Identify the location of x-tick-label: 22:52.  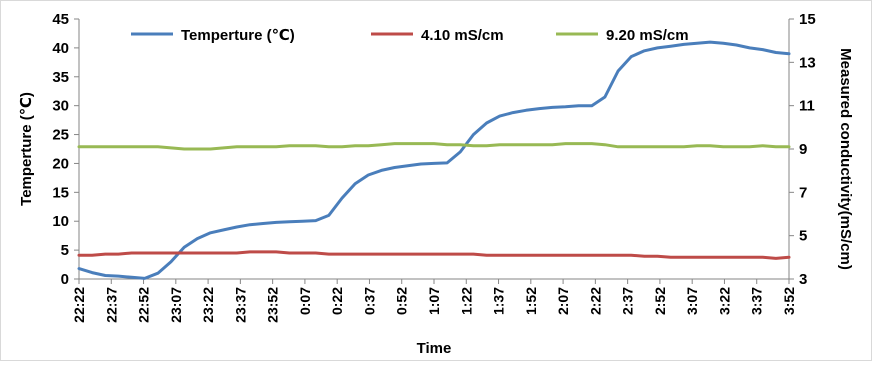
(144, 305).